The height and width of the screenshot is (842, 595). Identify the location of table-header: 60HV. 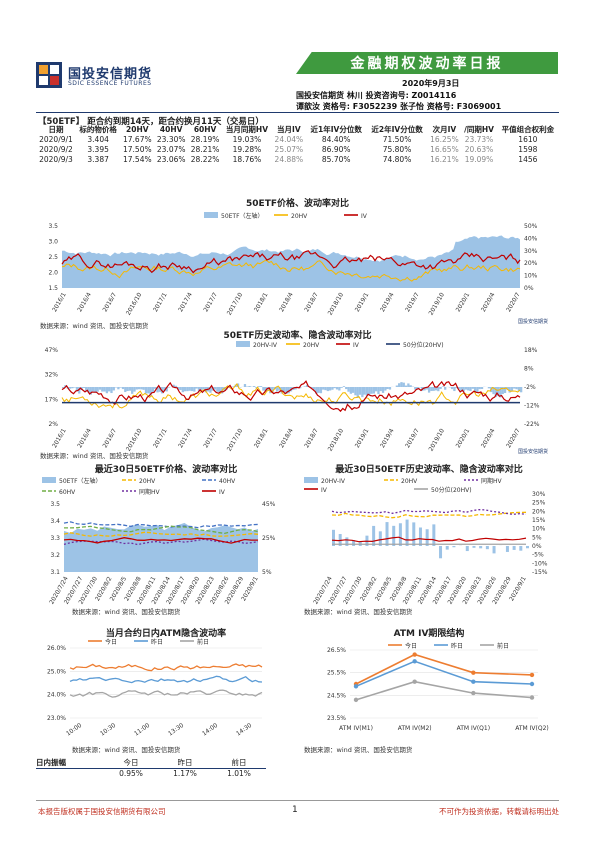
(205, 129).